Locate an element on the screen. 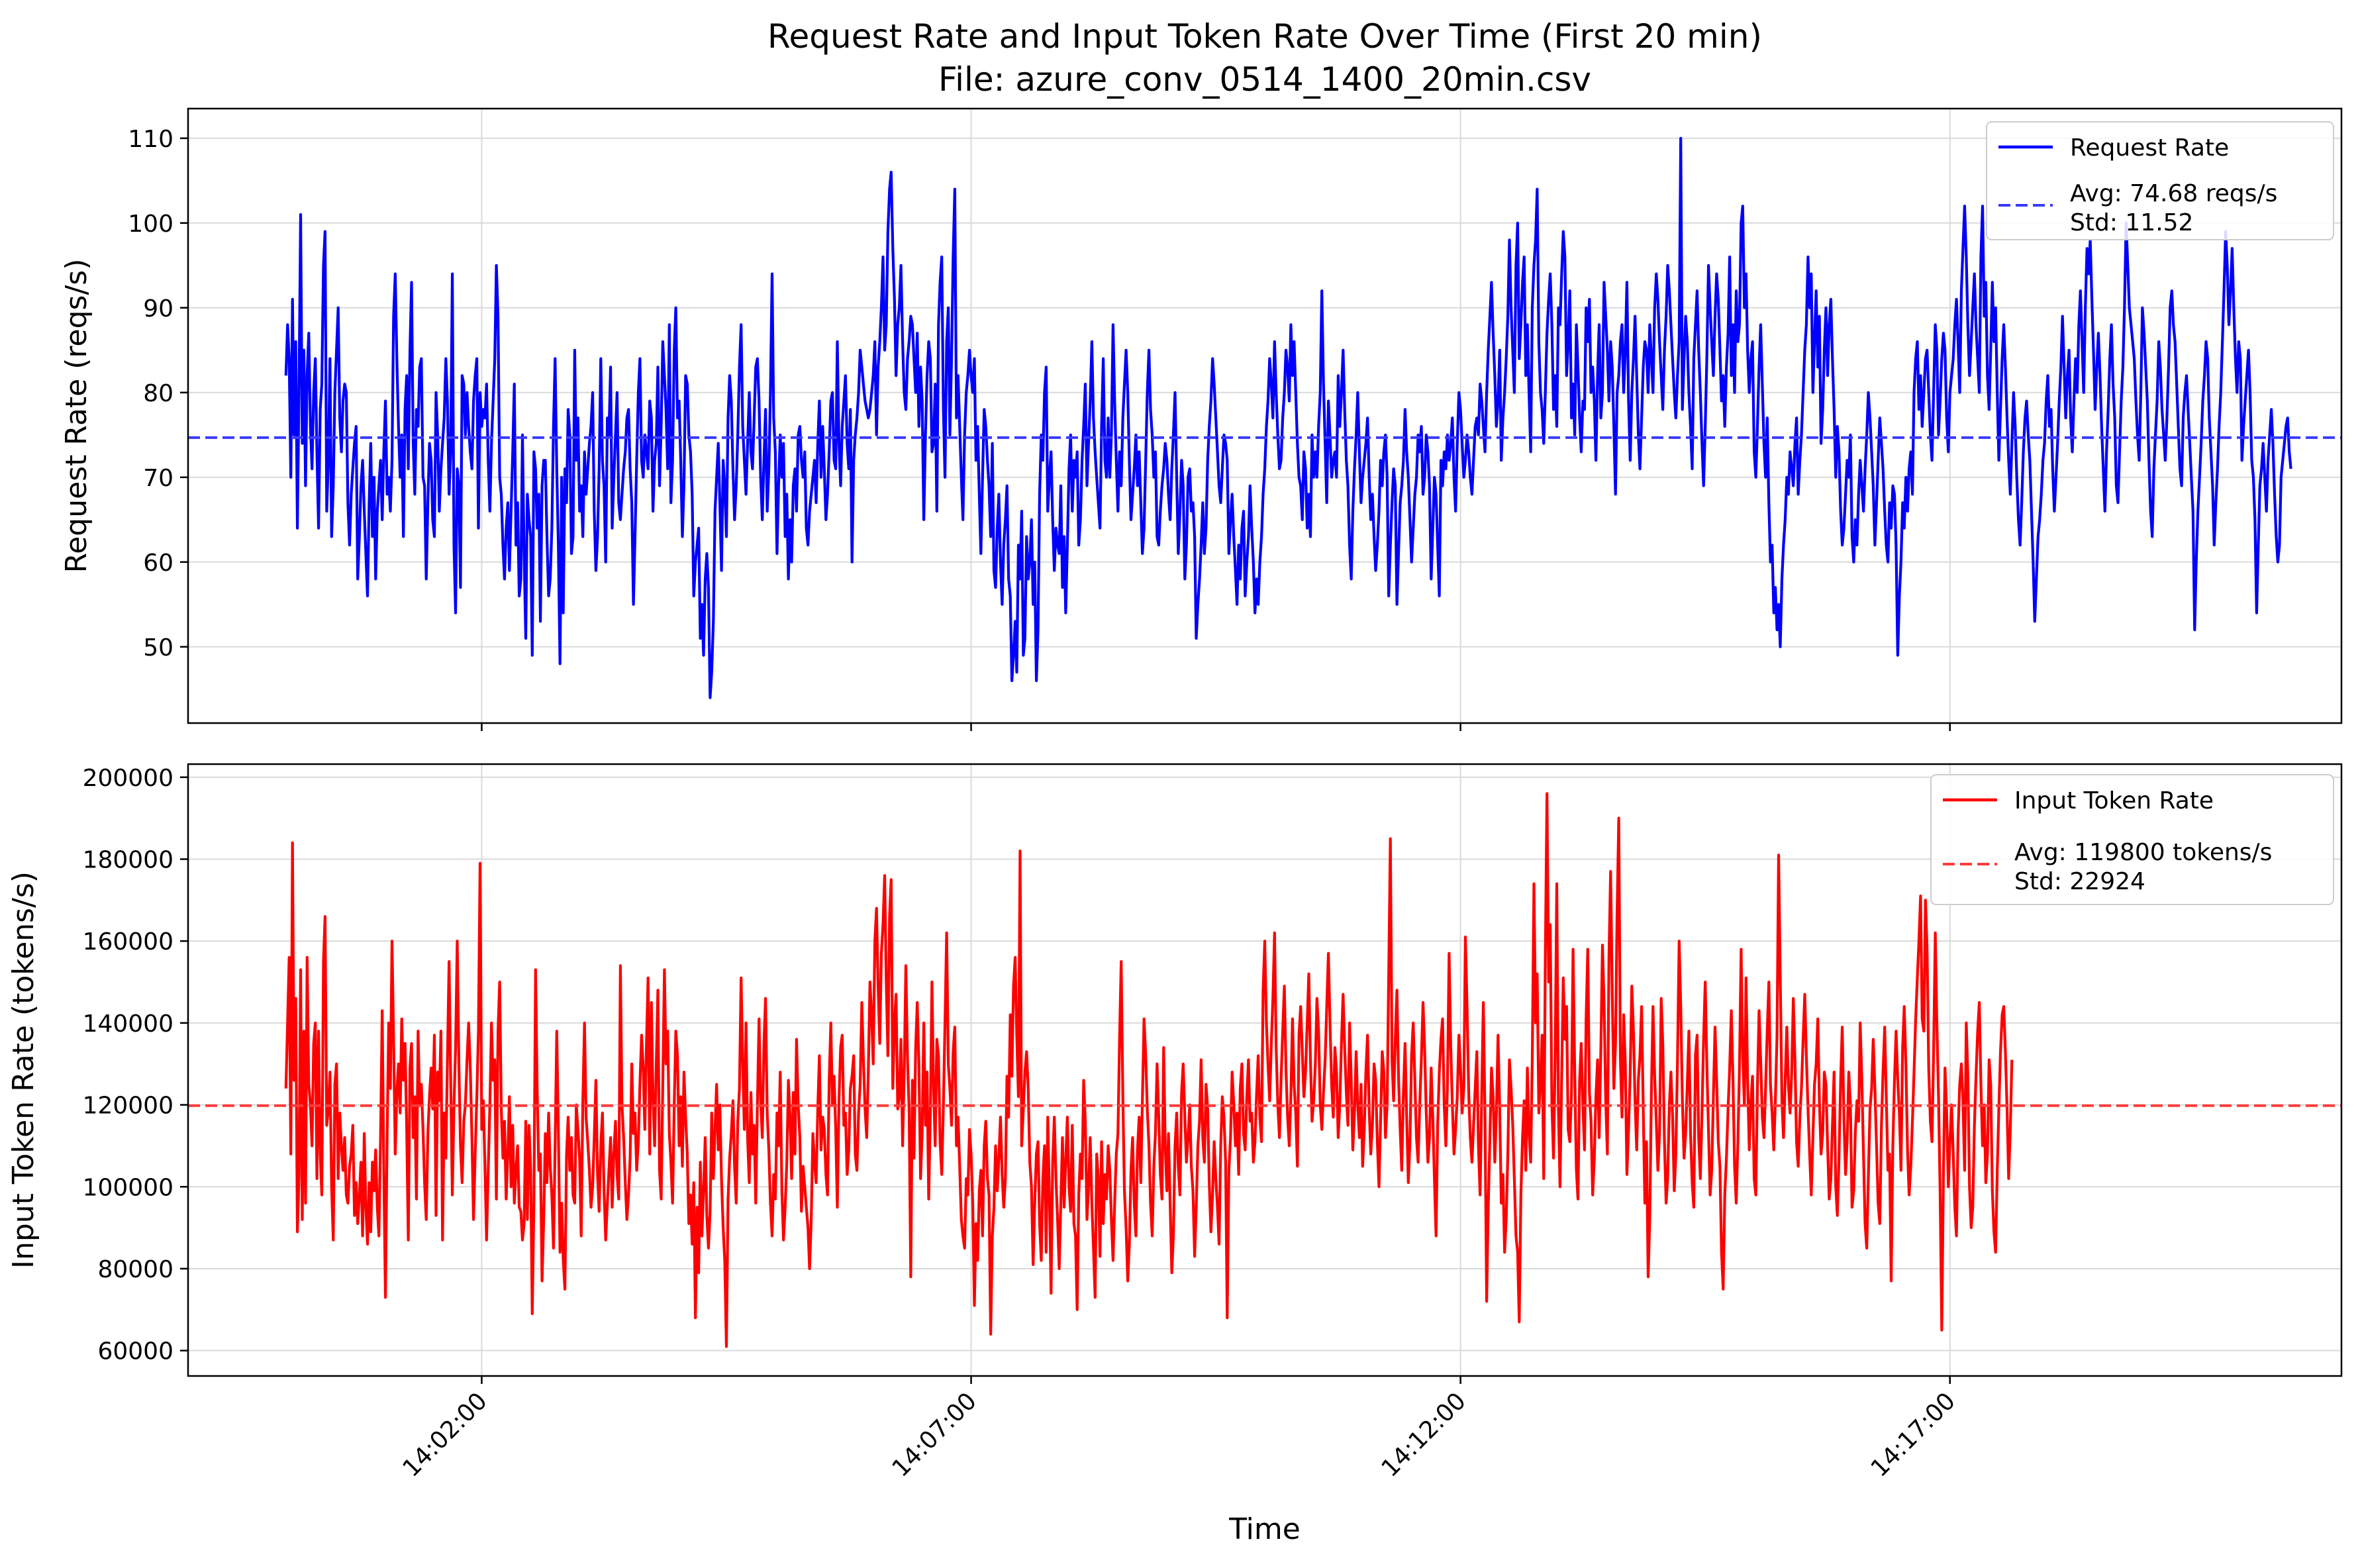 The height and width of the screenshot is (1568, 2360). y-tick-label: 140000 is located at coordinates (128, 1024).